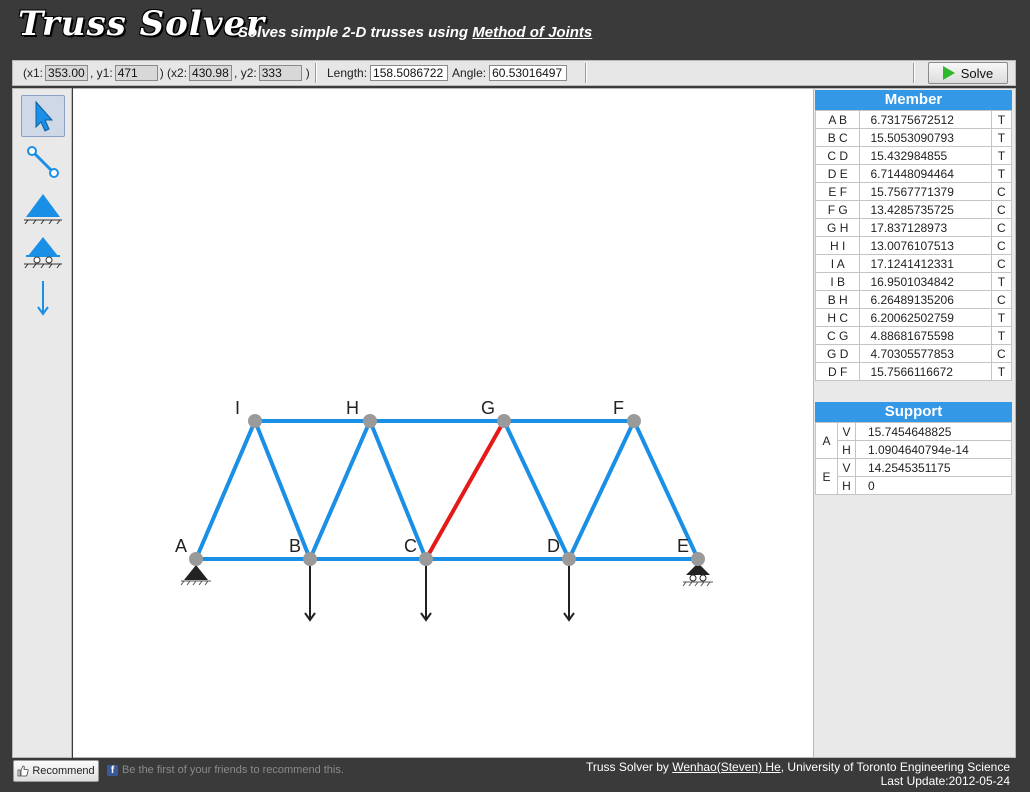 The width and height of the screenshot is (1030, 792). I want to click on select-tool, so click(43, 116).